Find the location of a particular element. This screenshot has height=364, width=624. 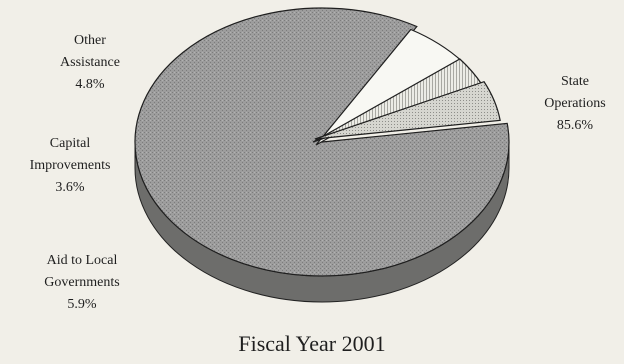

label-name-line: Governments is located at coordinates (82, 282).